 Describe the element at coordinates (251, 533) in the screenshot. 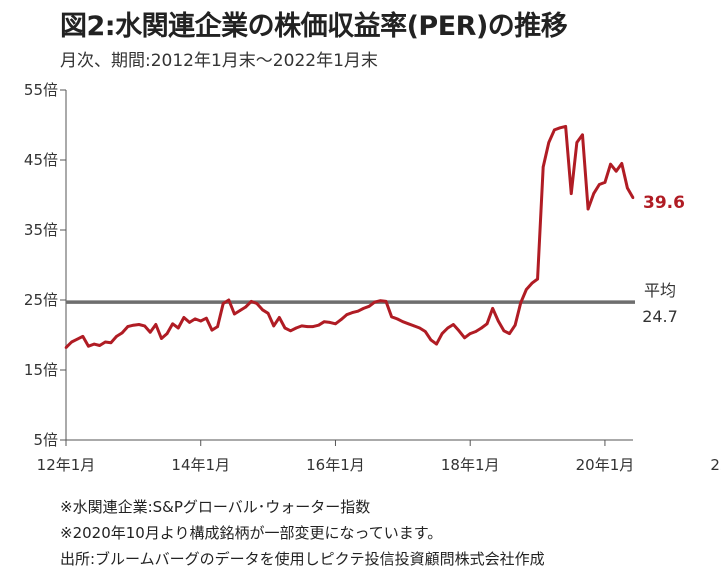

I see `note-constituent-change: ※2020年10月より構成銘柄が一部変更になっています。` at that location.